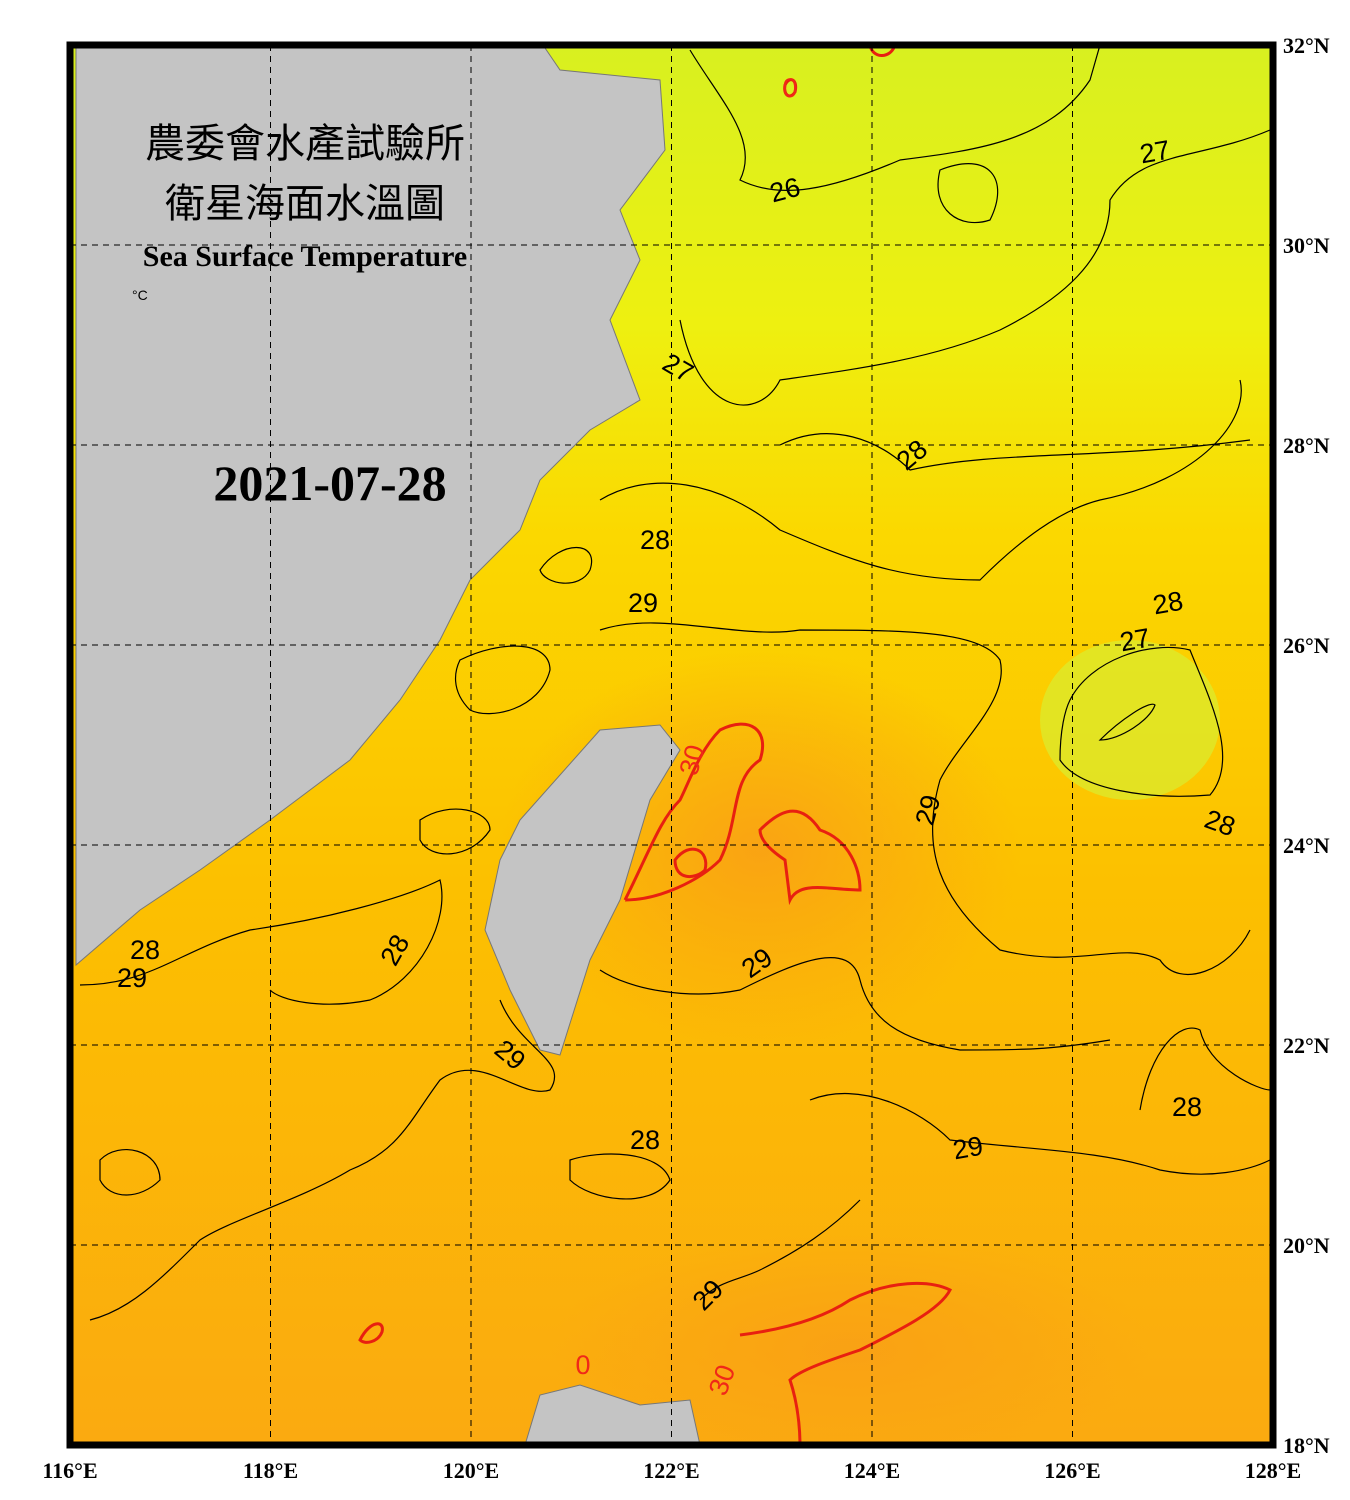  What do you see at coordinates (872, 1470) in the screenshot?
I see `lon-label: 124°E` at bounding box center [872, 1470].